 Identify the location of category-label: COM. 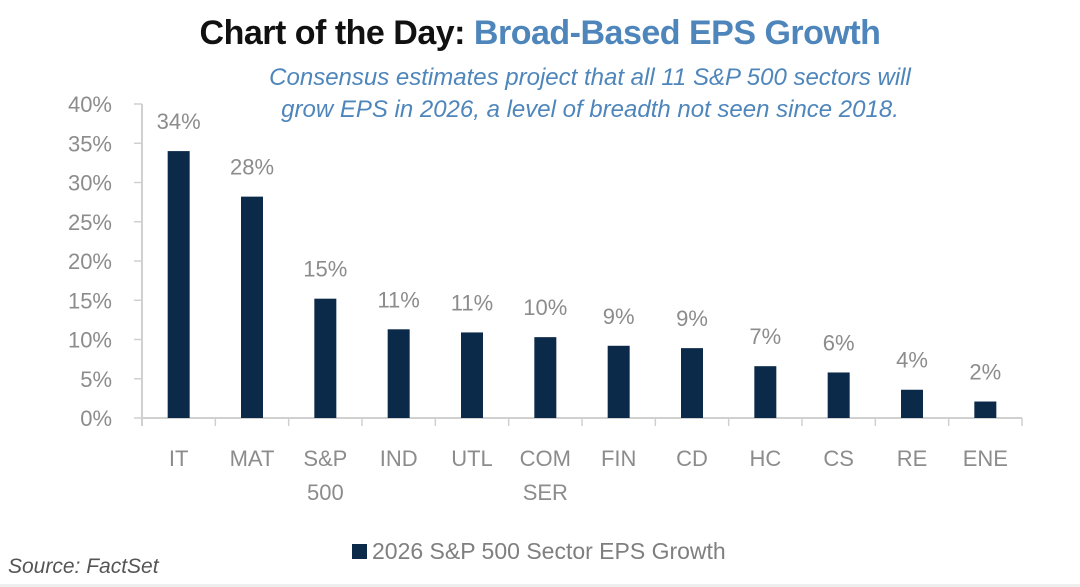
(545, 458).